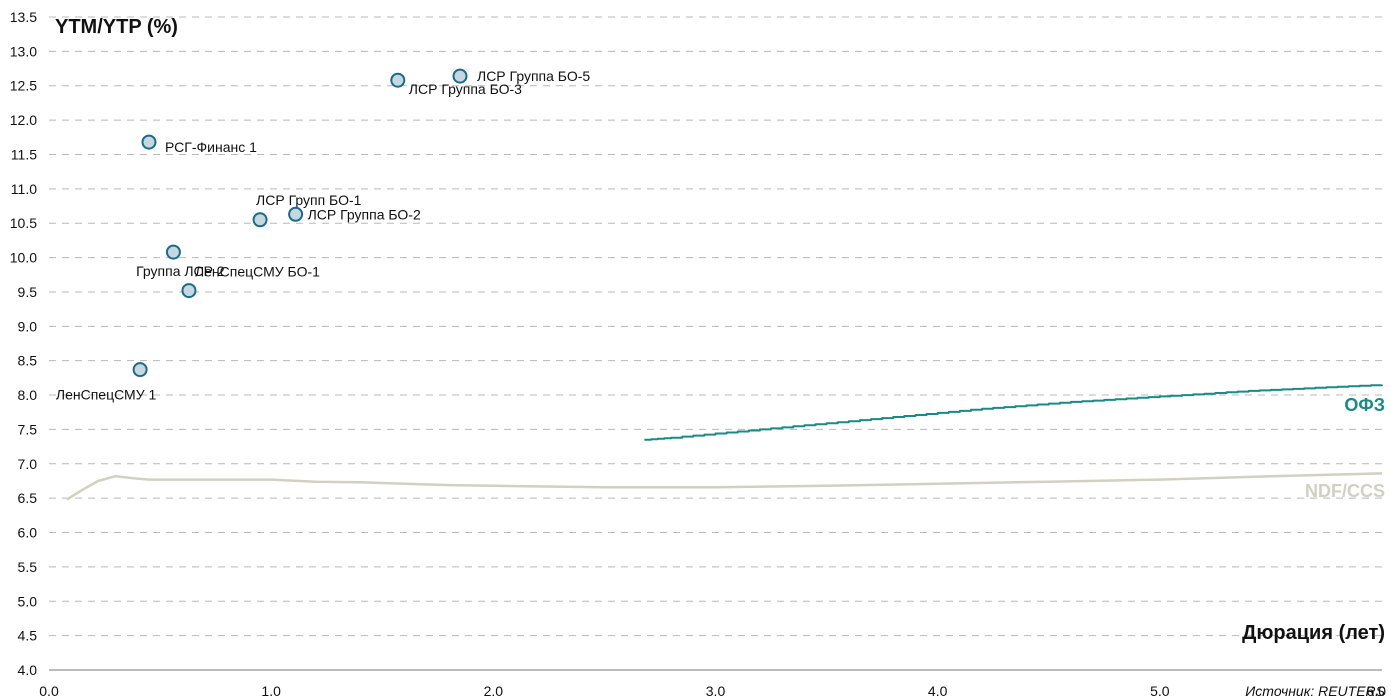 This screenshot has height=700, width=1391. Describe the element at coordinates (28, 636) in the screenshot. I see `y-tick-label: 4.5` at that location.